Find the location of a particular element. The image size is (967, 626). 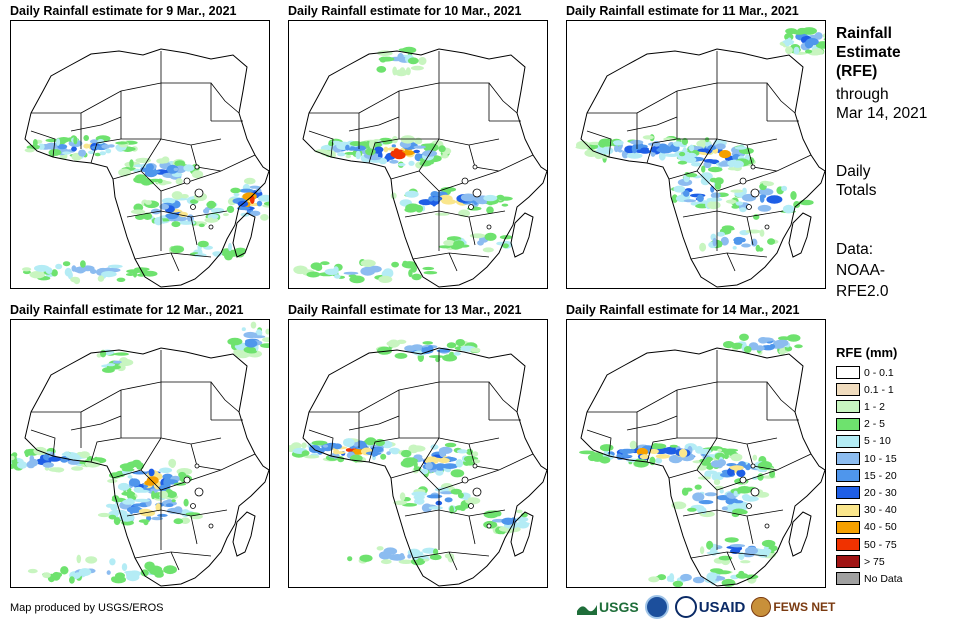

noaa-logo is located at coordinates (656, 607).